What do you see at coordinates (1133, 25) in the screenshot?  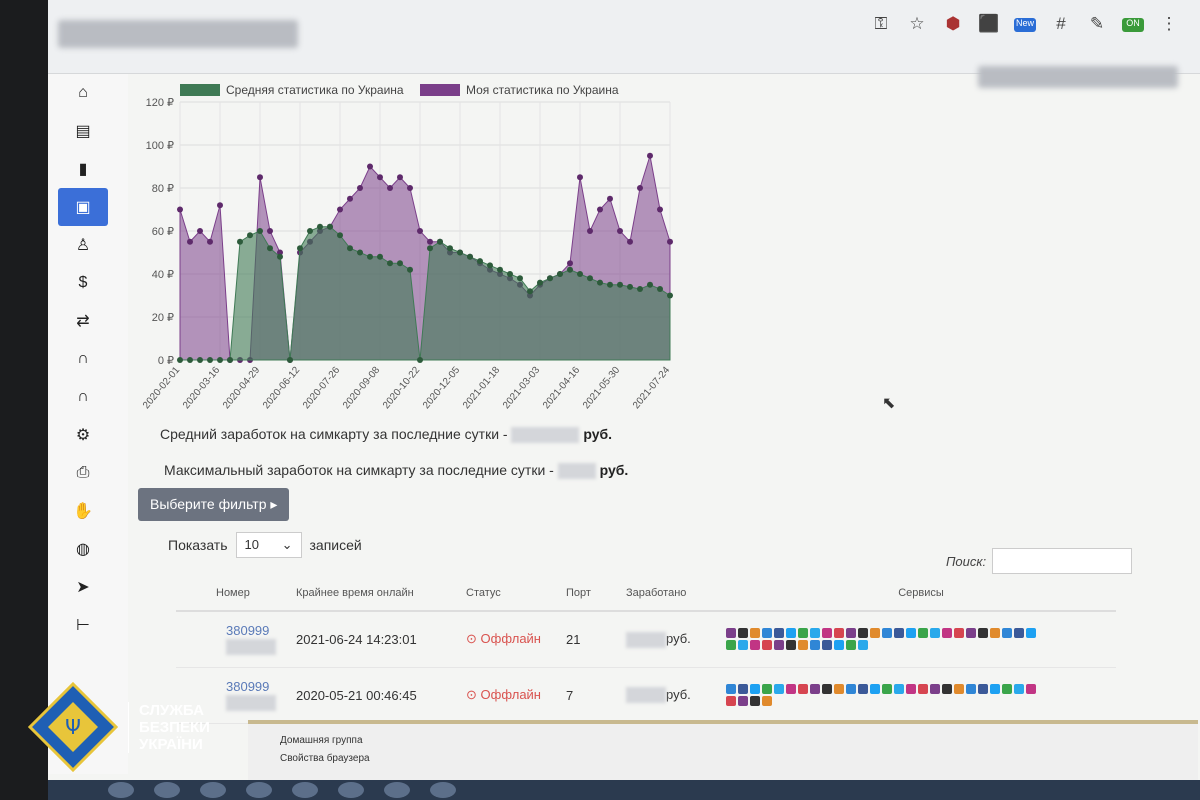 I see `toggle-on-icon: ON` at bounding box center [1133, 25].